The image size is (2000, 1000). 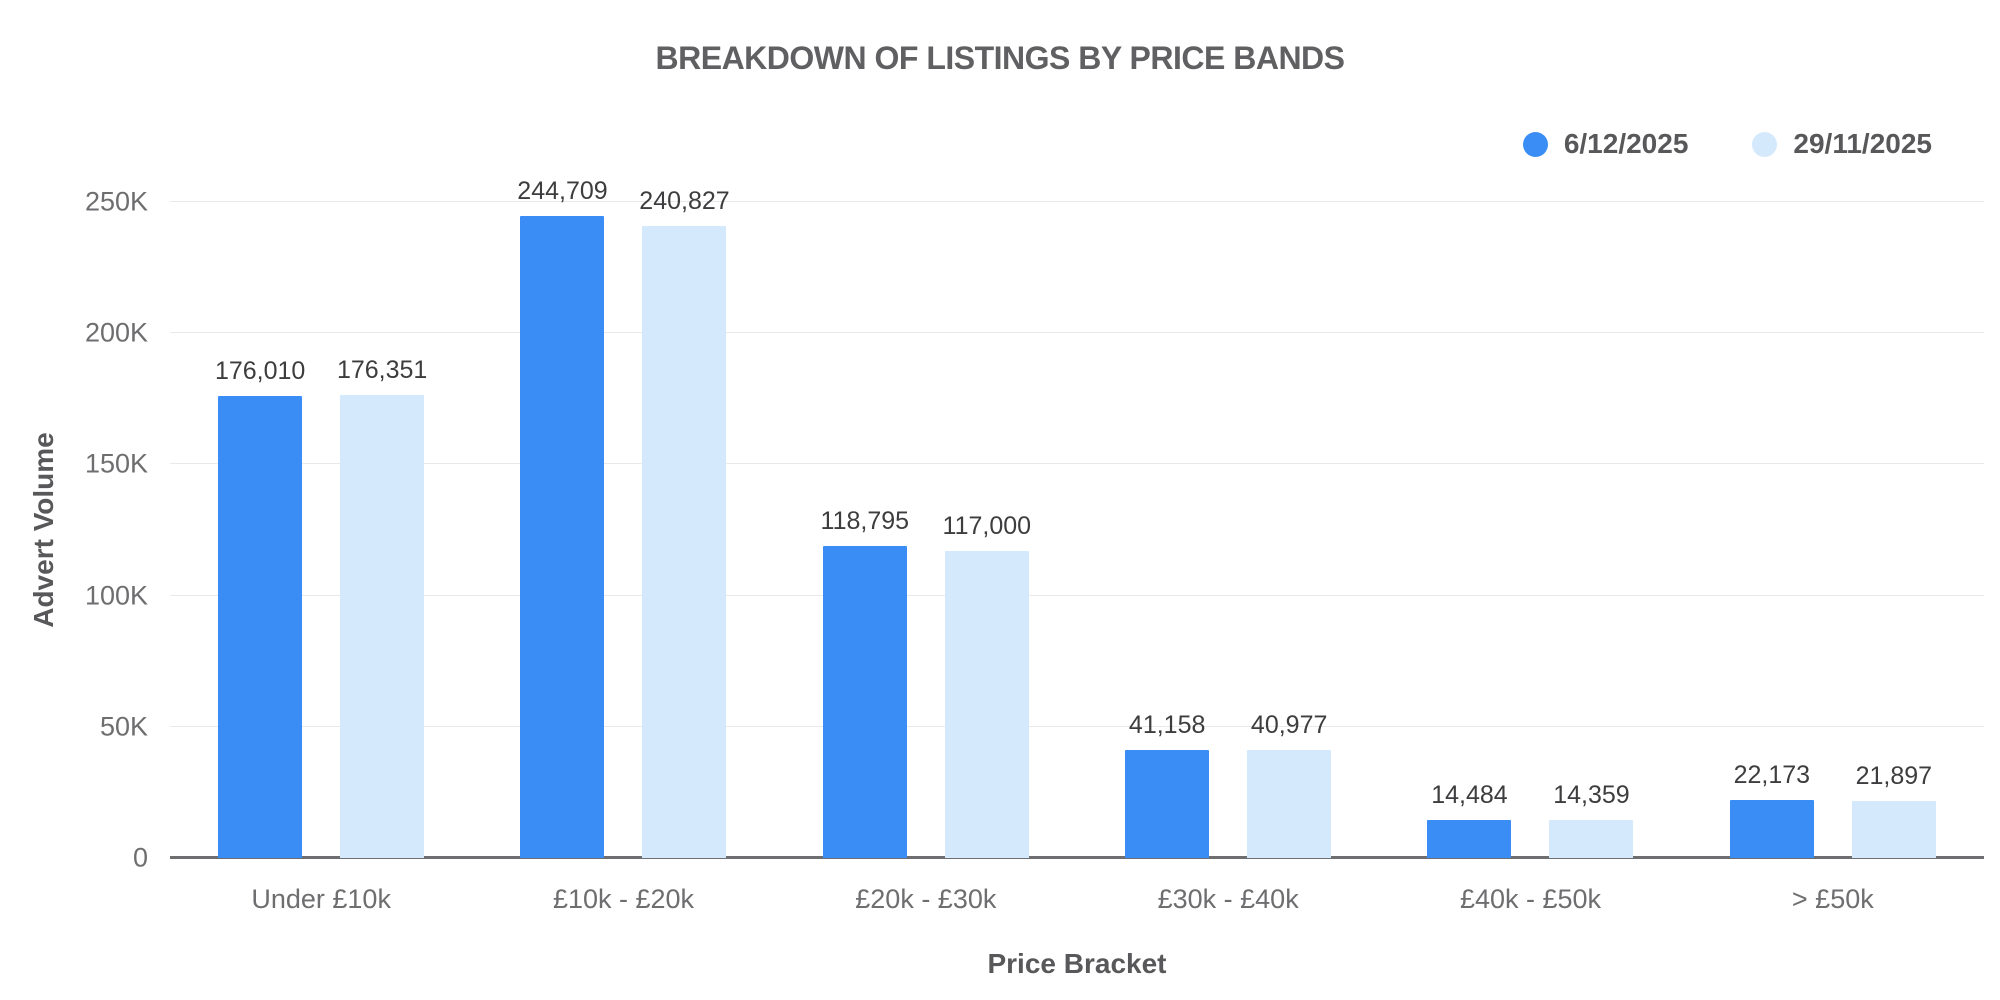 I want to click on y-tick-label: 0, so click(x=140, y=857).